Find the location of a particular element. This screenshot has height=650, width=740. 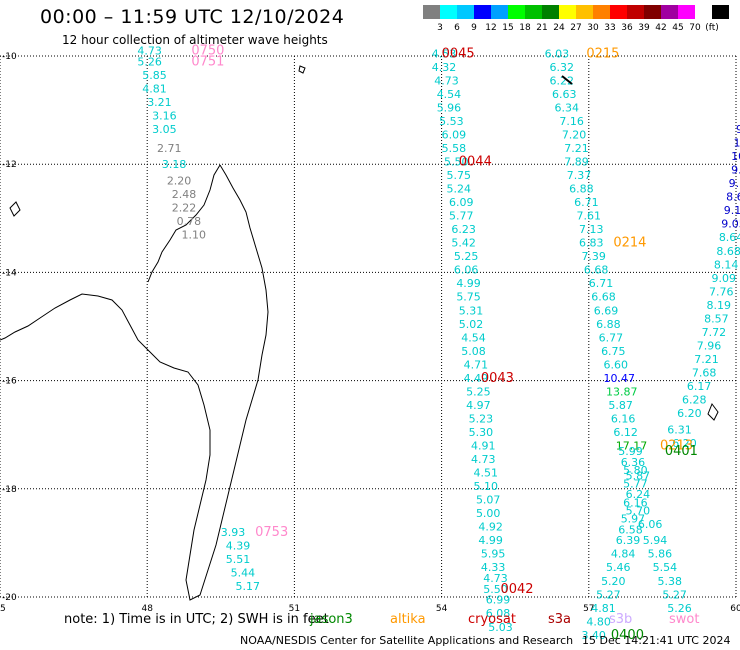

scale-label: 45 is located at coordinates (678, 28).